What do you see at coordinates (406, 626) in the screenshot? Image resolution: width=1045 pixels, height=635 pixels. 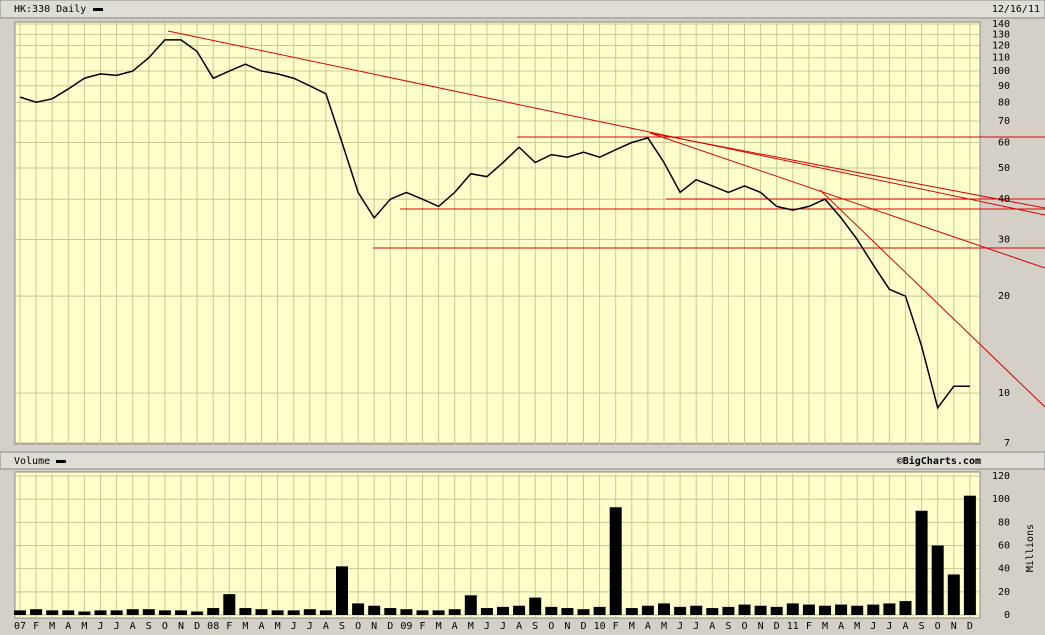 I see `x-tick-label: 09` at bounding box center [406, 626].